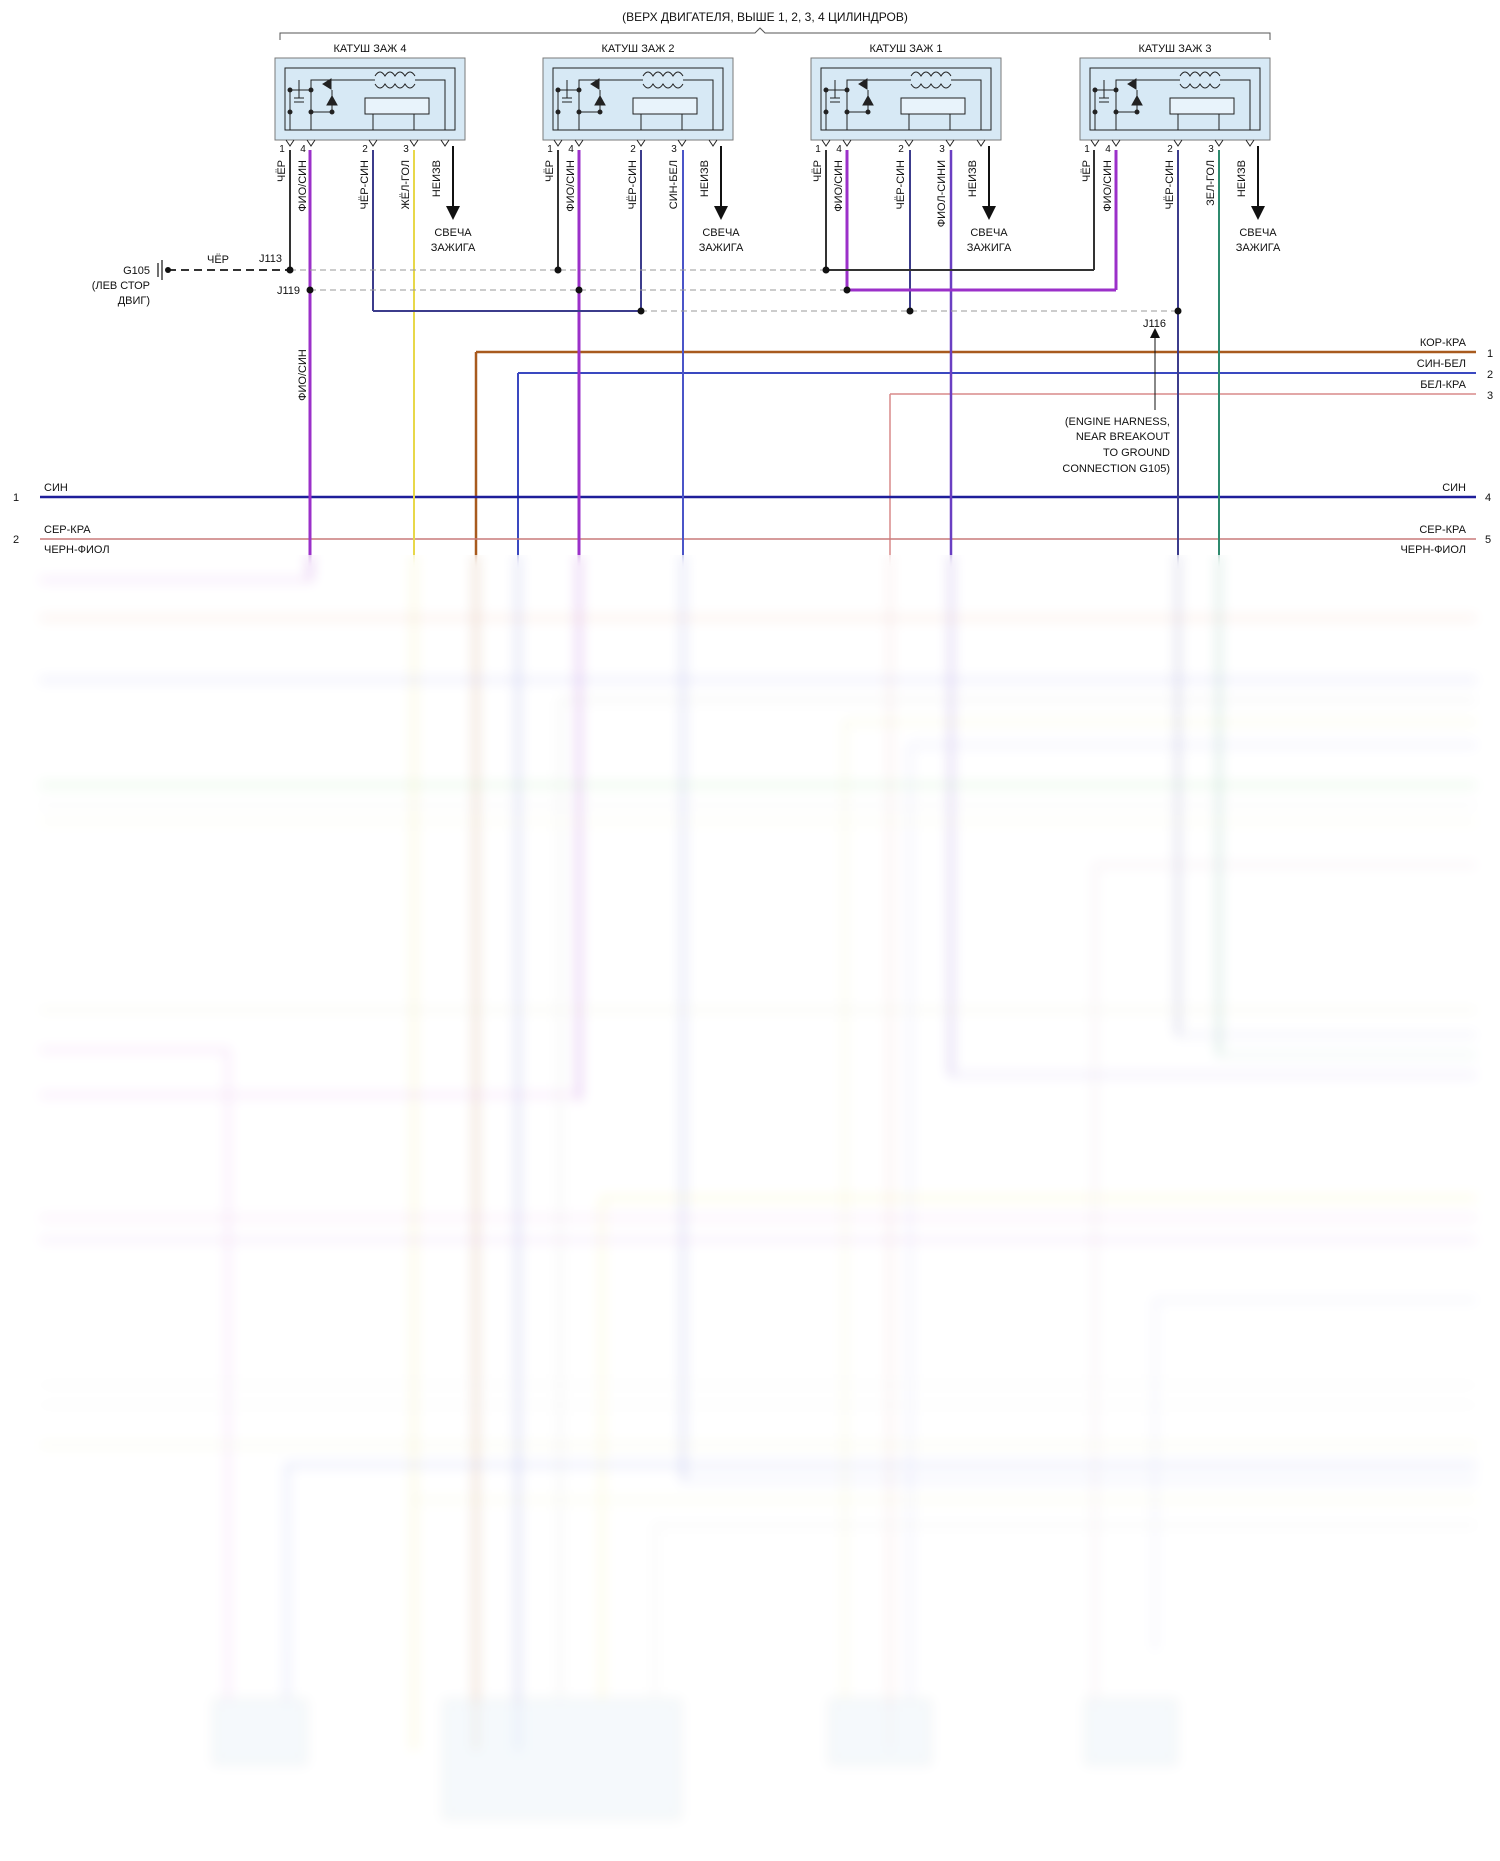 Image resolution: width=1500 pixels, height=1861 pixels. Describe the element at coordinates (901, 185) in the screenshot. I see `coil-1-pin-label: ЧЁР-СИН` at that location.